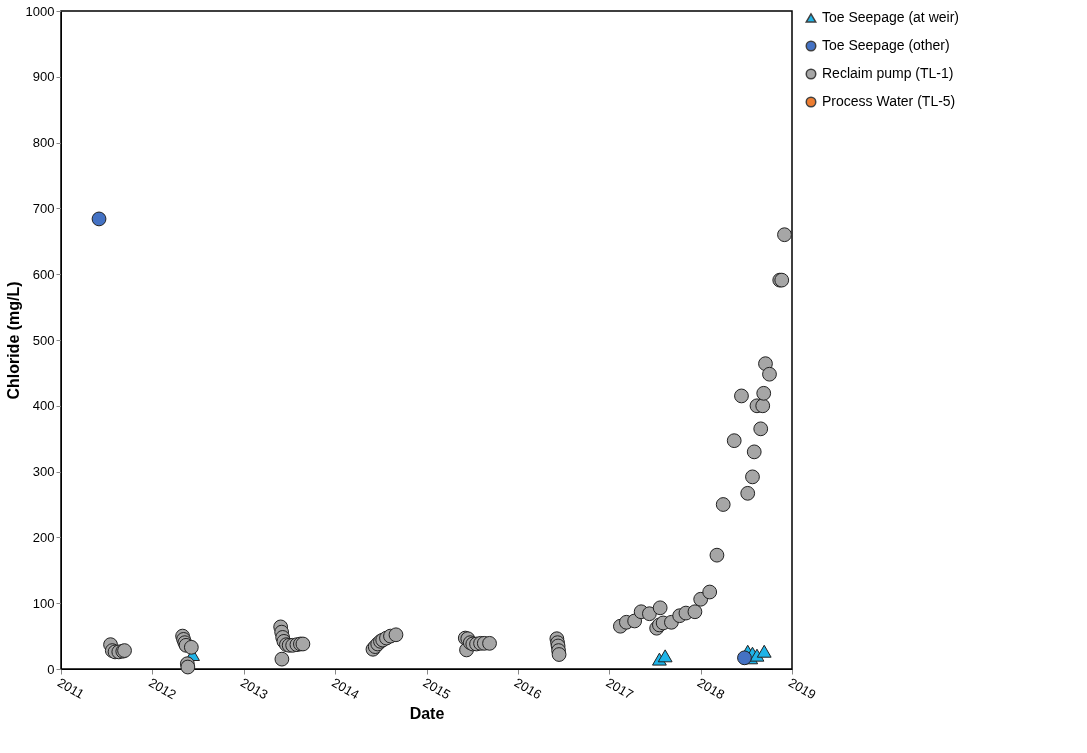 This screenshot has height=753, width=1087. What do you see at coordinates (886, 45) in the screenshot?
I see `legend-label: Toe Seepage (other)` at bounding box center [886, 45].